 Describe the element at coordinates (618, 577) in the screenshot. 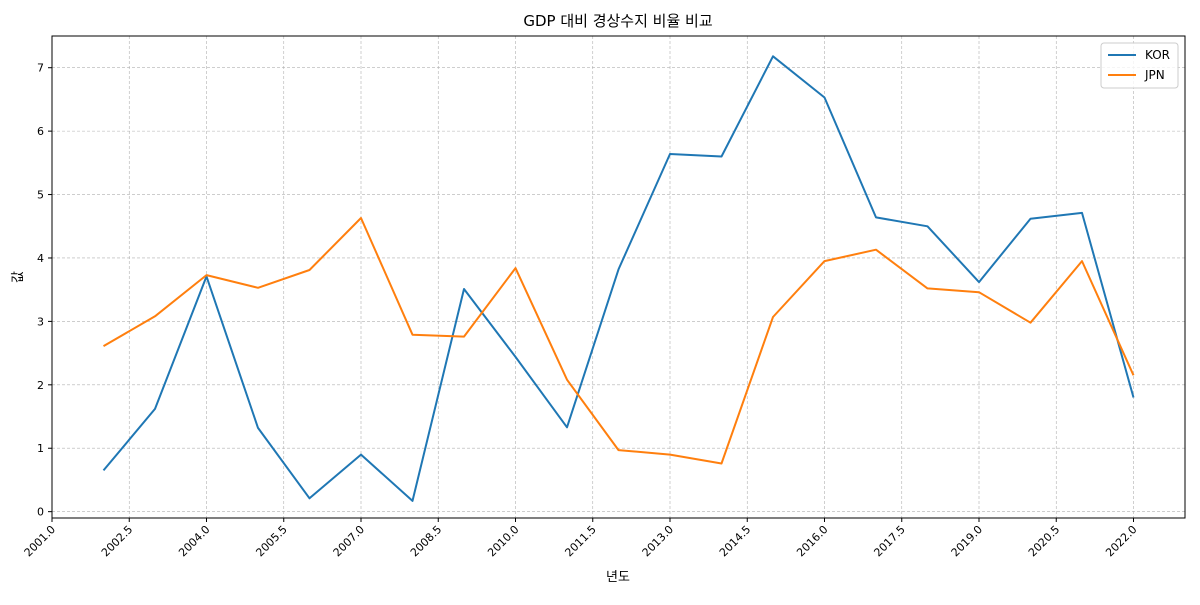

I see `x-axis-title: 년도` at that location.